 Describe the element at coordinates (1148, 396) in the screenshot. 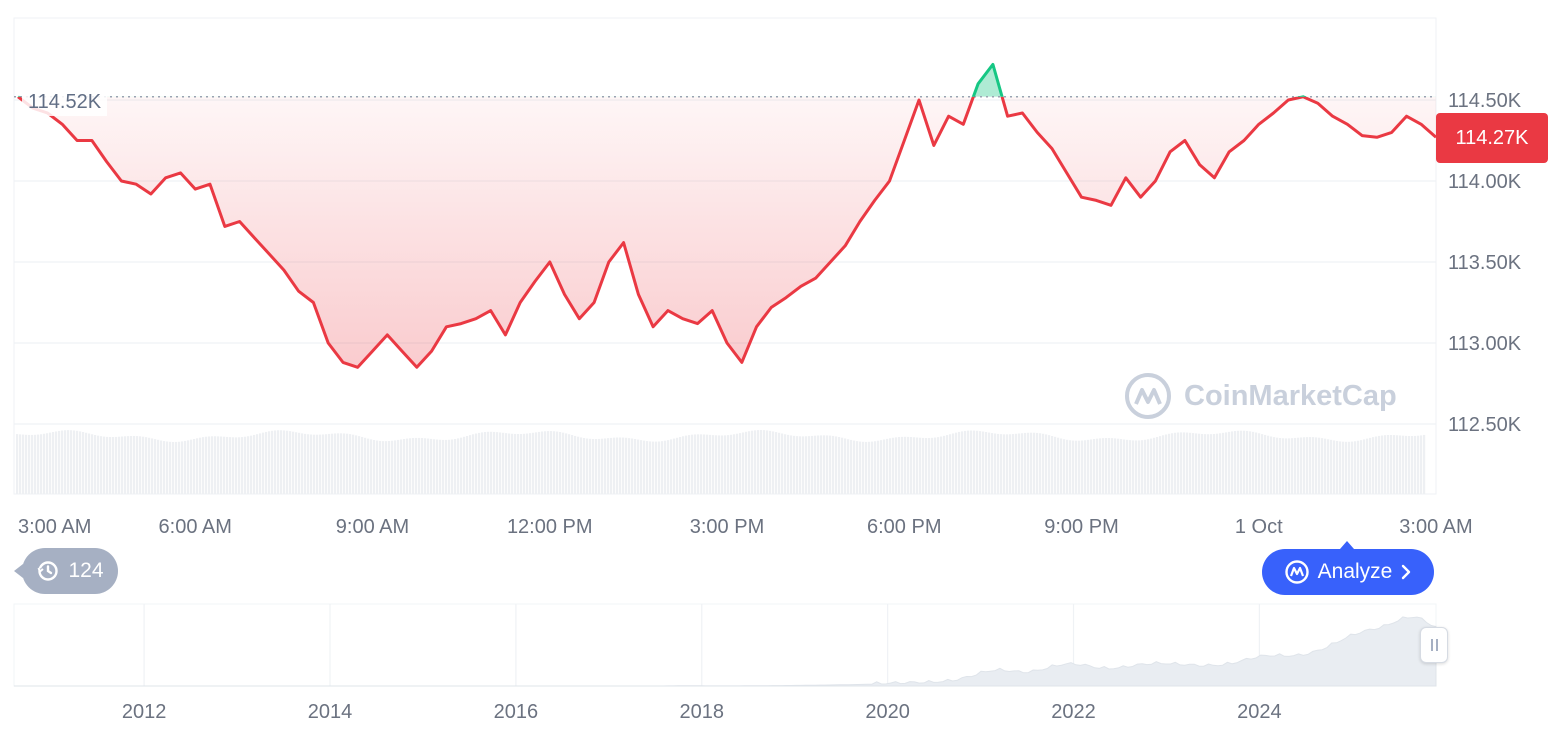

I see `coinmarketcap-logo-icon` at that location.